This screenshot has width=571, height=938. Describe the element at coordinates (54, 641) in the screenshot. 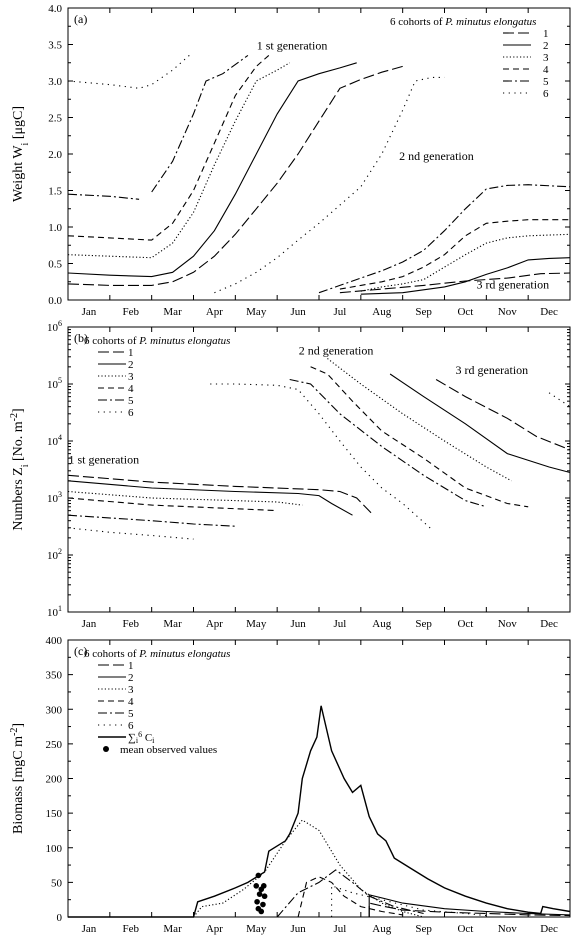

I see `y-tick-label: 400` at that location.